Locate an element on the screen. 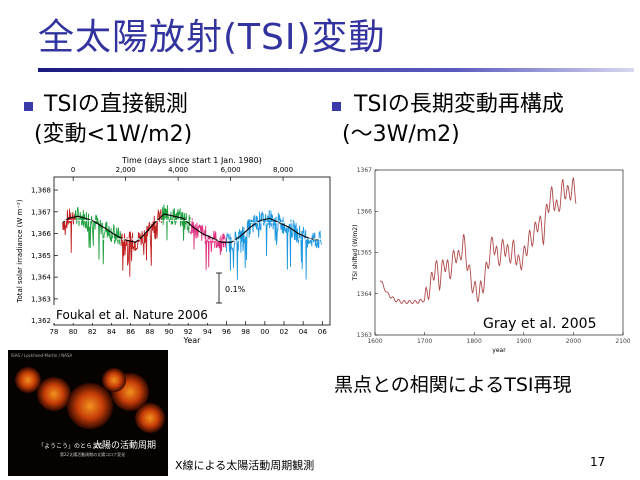  chart2-x-ticks: 1600 1700 1800 1900 2000 2100 is located at coordinates (498, 338).